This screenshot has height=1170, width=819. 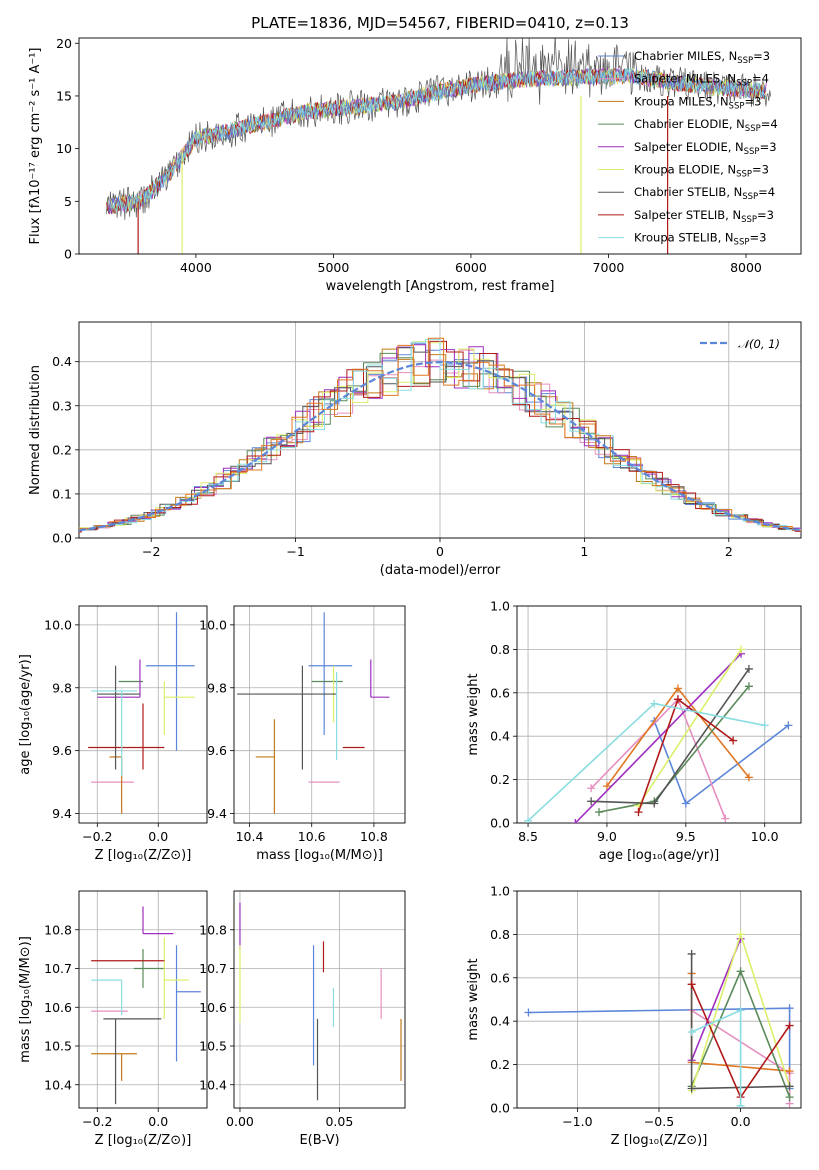 I want to click on x-tick-label: −1, so click(x=295, y=551).